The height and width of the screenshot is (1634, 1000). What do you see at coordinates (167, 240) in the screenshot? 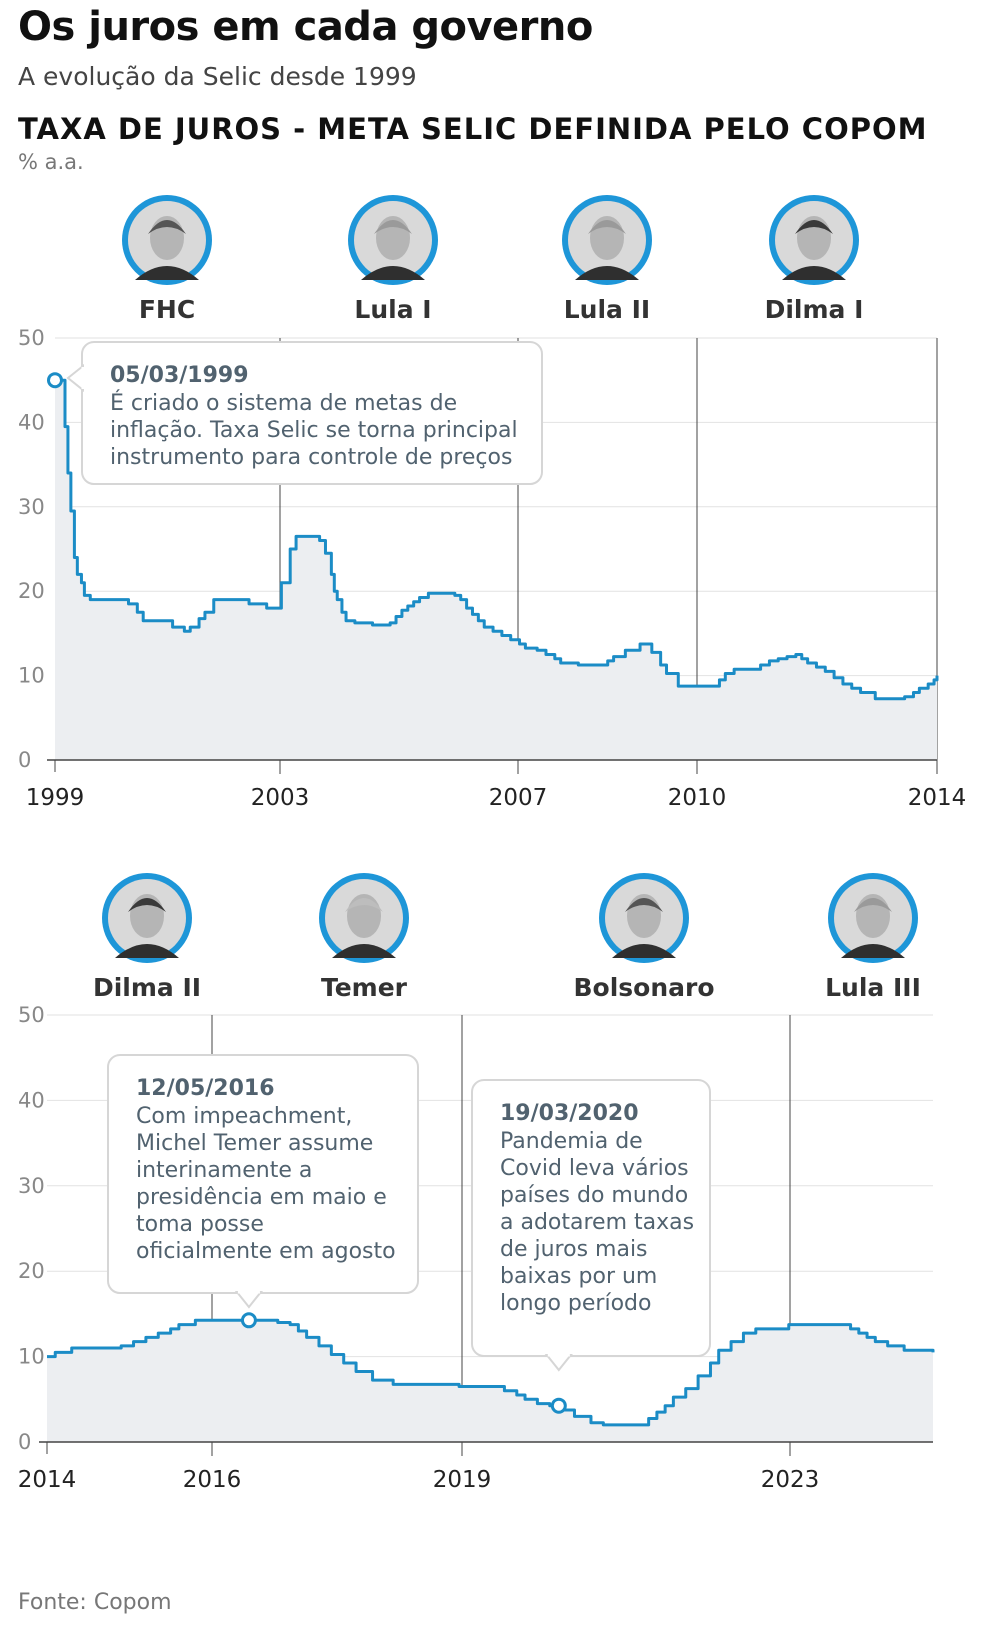
I see `fhc-portrait-icon` at bounding box center [167, 240].